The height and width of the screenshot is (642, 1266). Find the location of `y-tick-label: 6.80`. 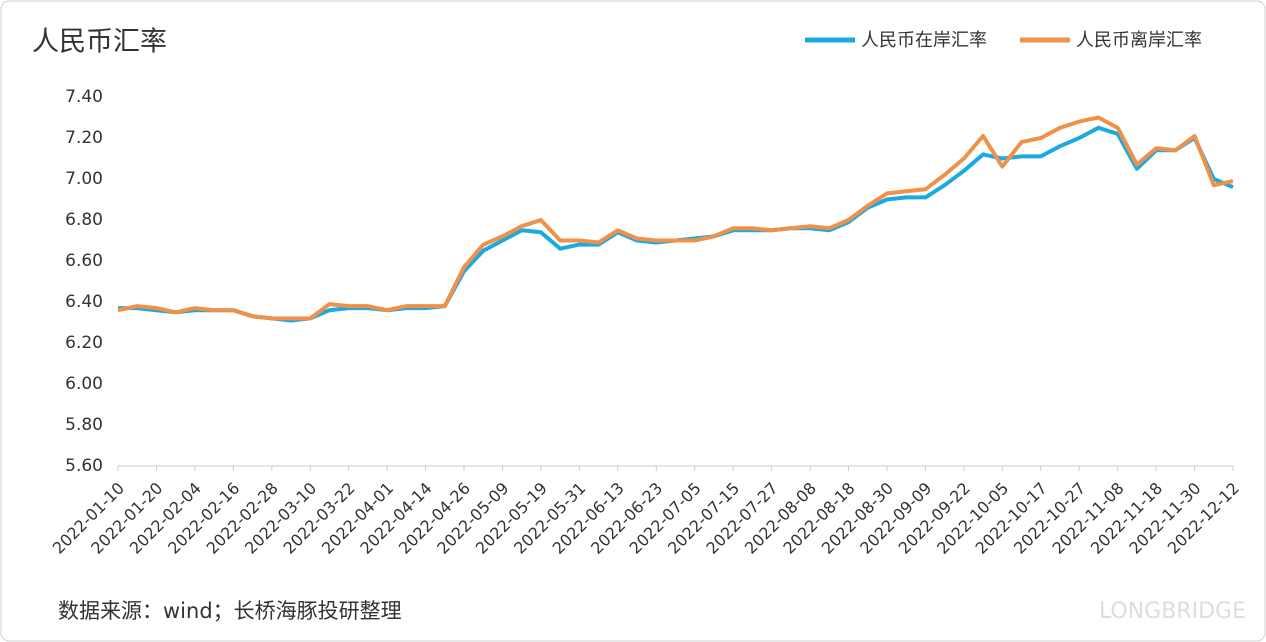

y-tick-label: 6.80 is located at coordinates (84, 220).